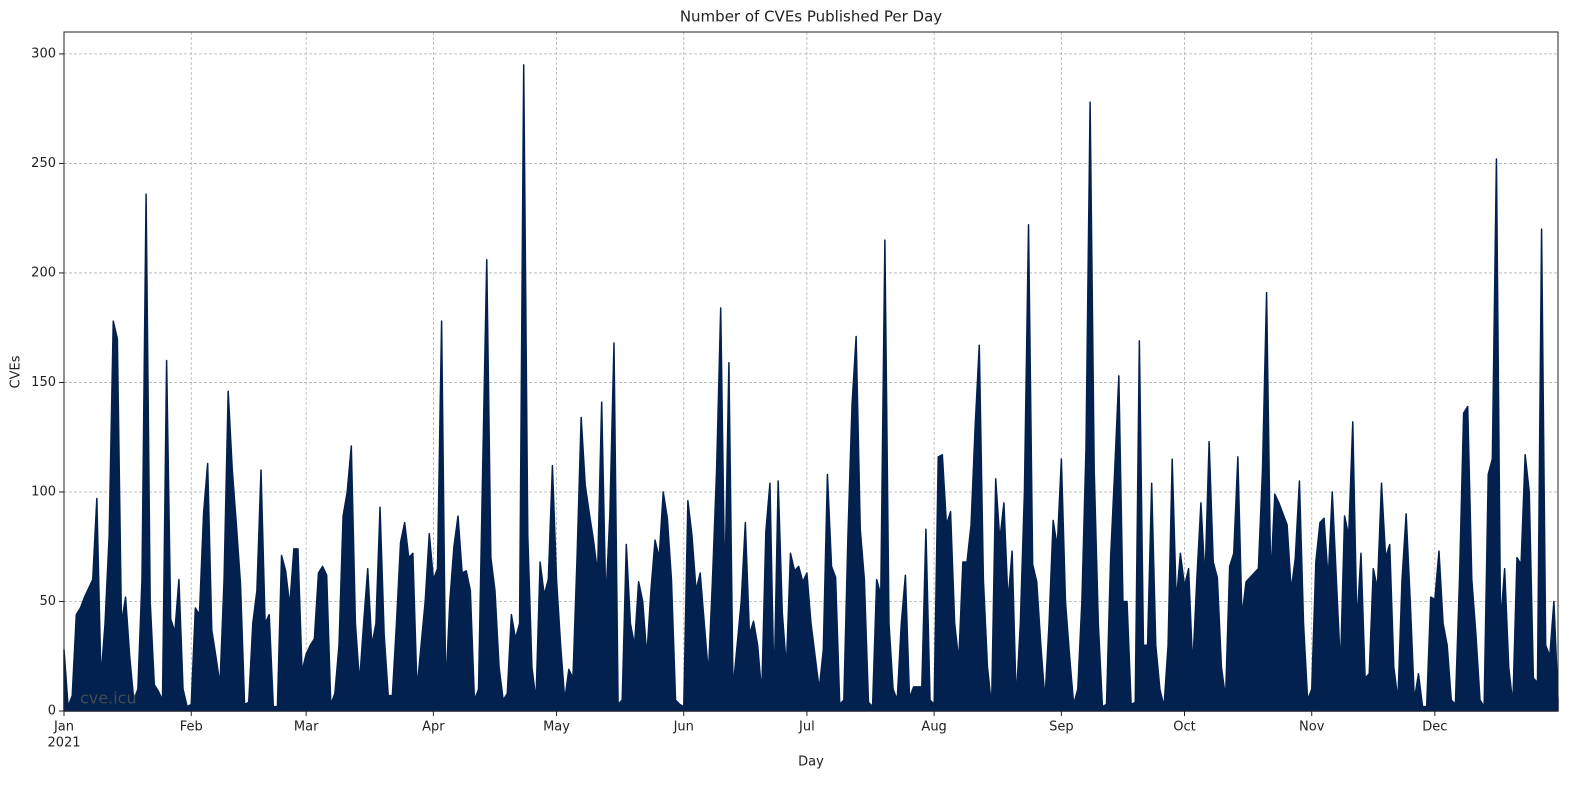 This screenshot has height=790, width=1589. What do you see at coordinates (43, 53) in the screenshot?
I see `y-tick-label: 300` at bounding box center [43, 53].